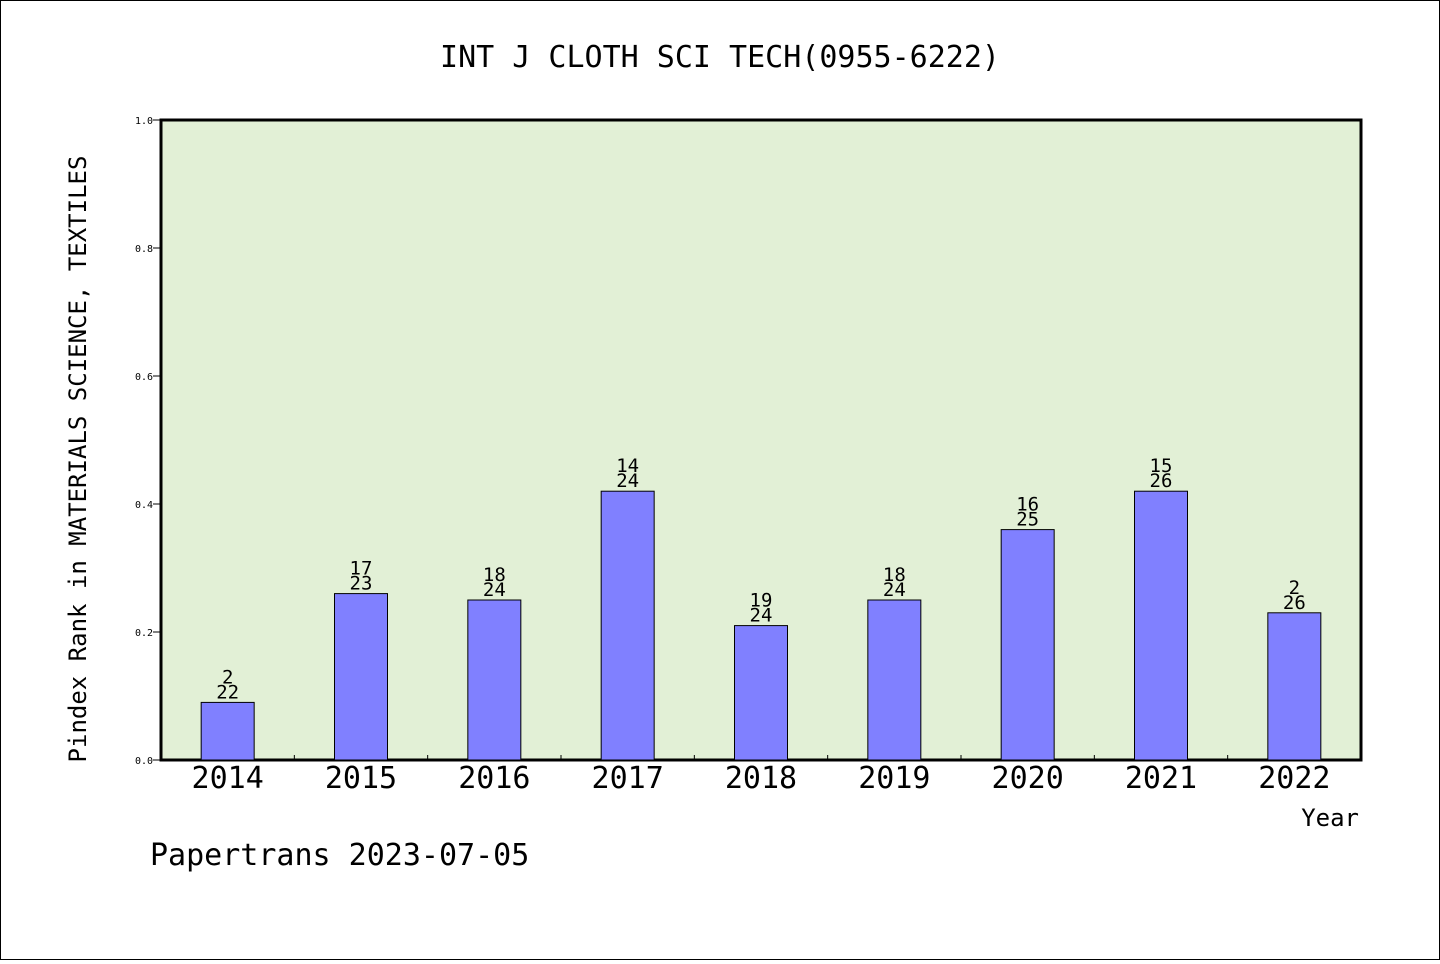 The image size is (1440, 964). What do you see at coordinates (361, 778) in the screenshot?
I see `x-tick-label: 2015` at bounding box center [361, 778].